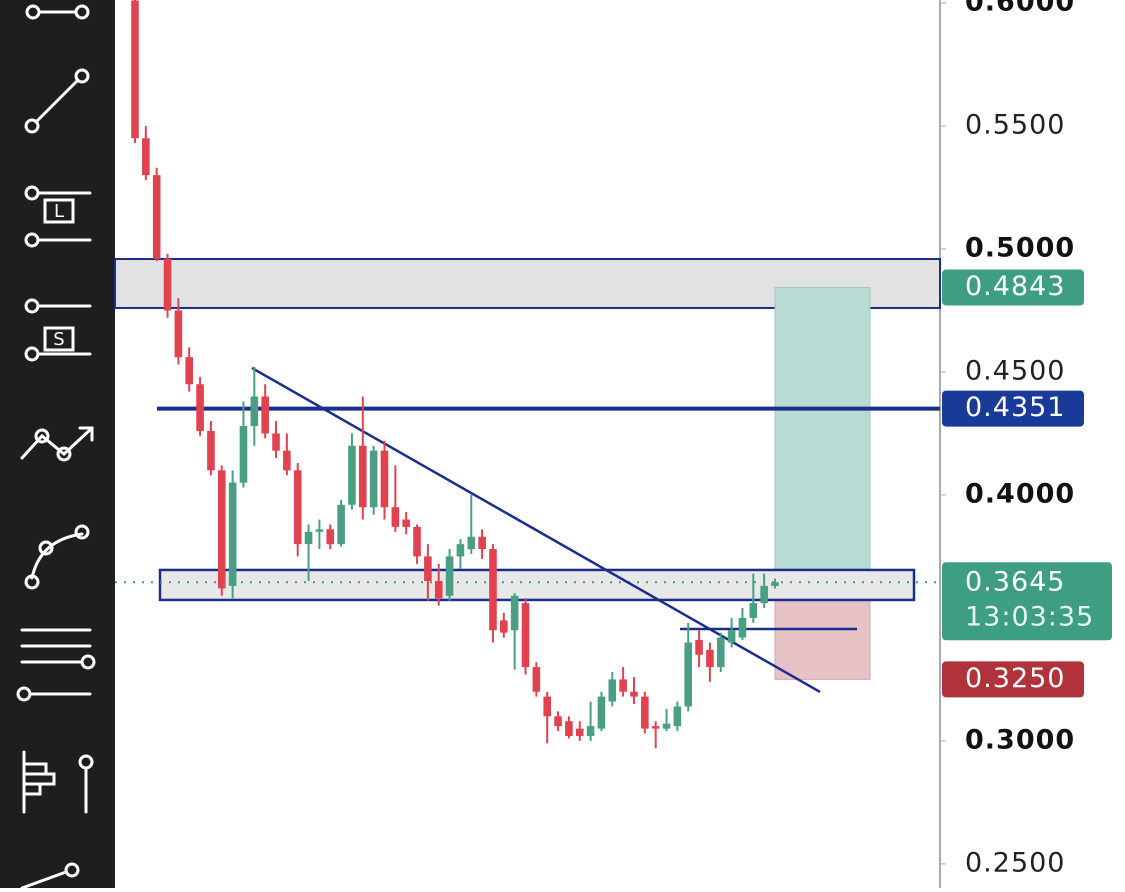  Describe the element at coordinates (59, 211) in the screenshot. I see `tool-letter: L` at that location.